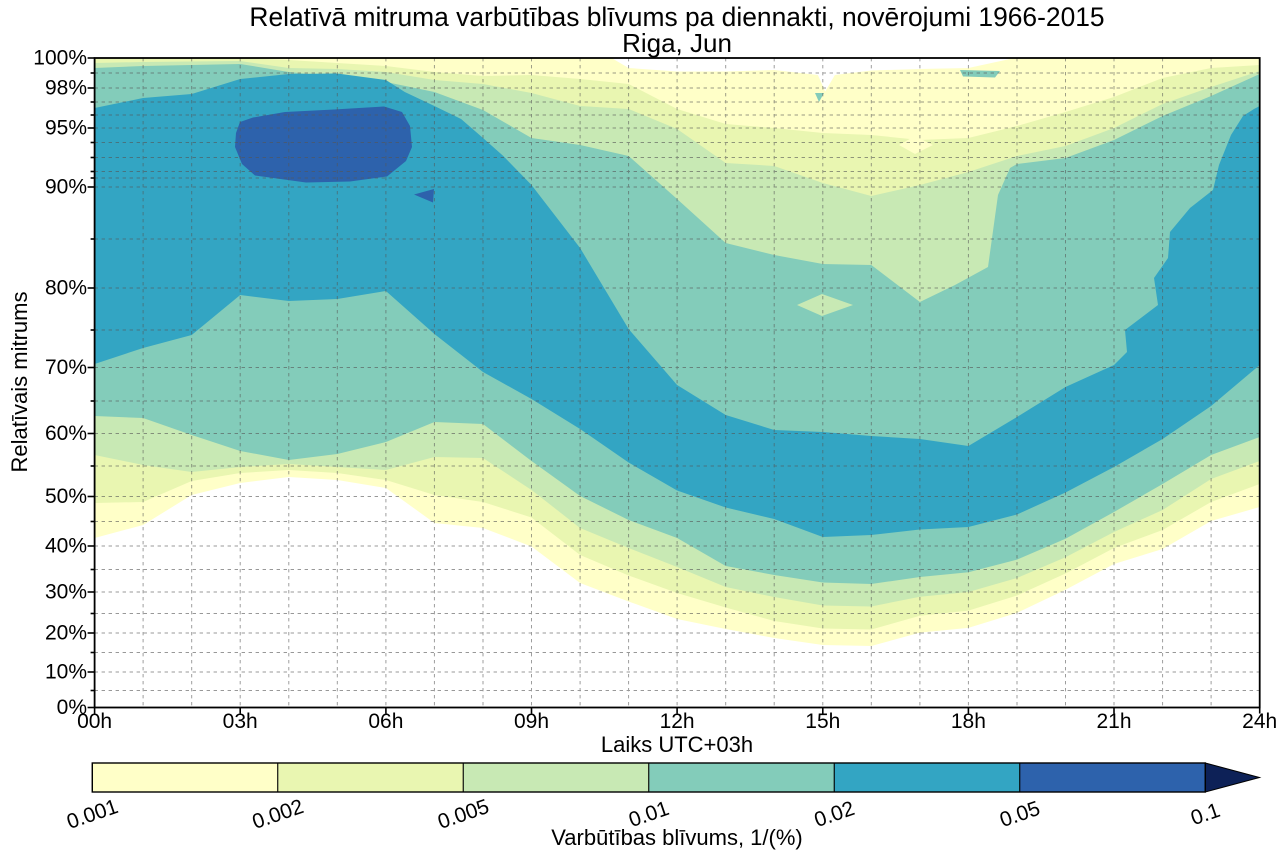 The image size is (1284, 863). Describe the element at coordinates (822, 721) in the screenshot. I see `svg-text: 15h` at that location.